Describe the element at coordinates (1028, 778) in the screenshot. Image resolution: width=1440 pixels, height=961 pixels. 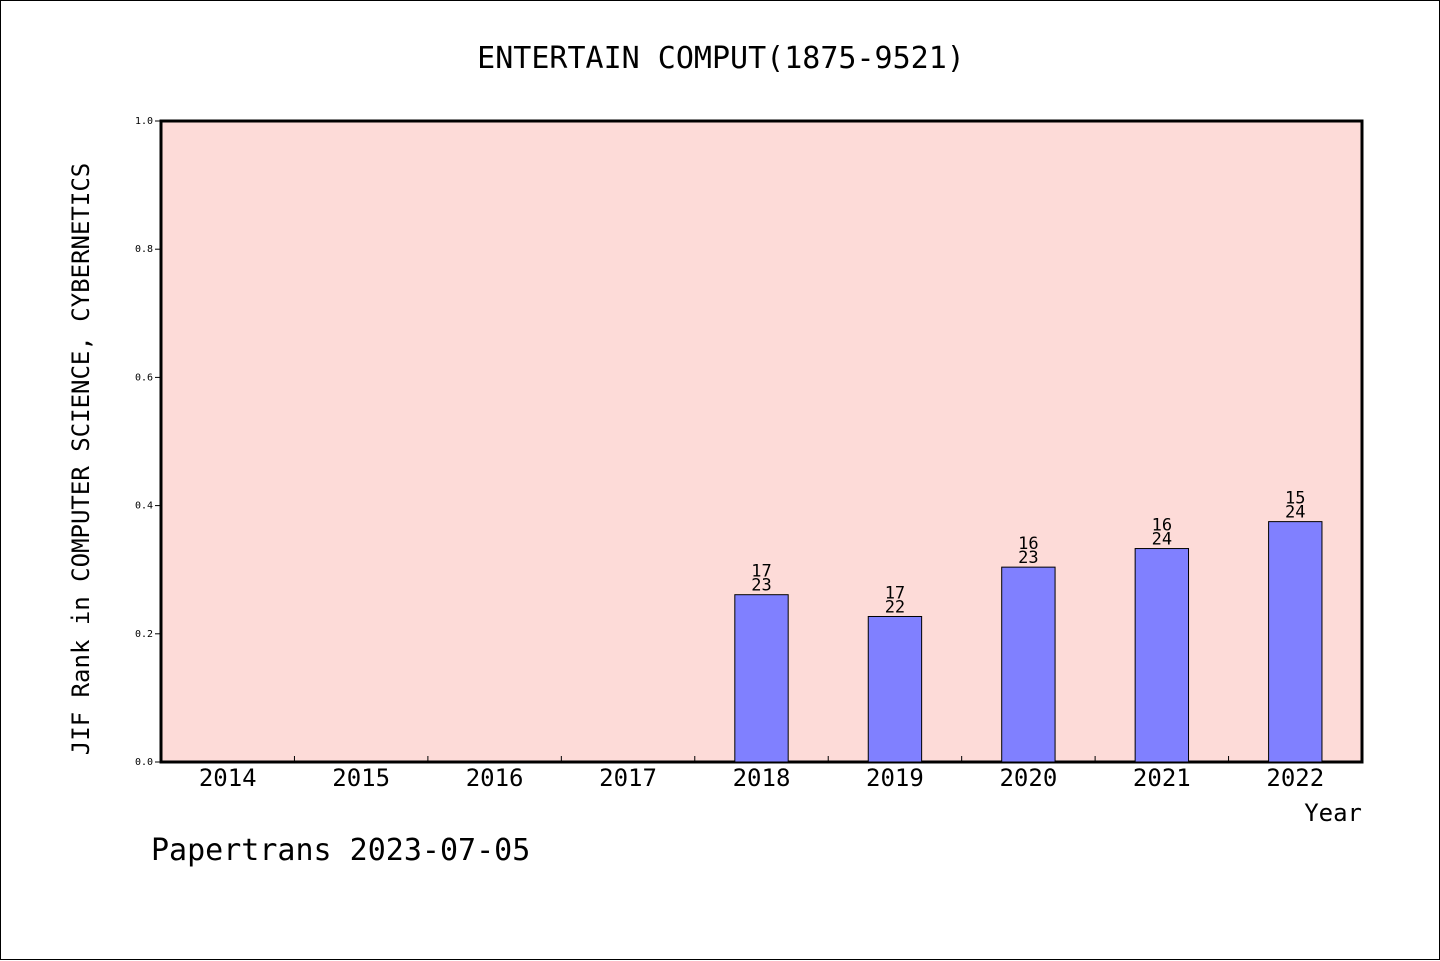
I see `x-tick-label: 2020` at that location.